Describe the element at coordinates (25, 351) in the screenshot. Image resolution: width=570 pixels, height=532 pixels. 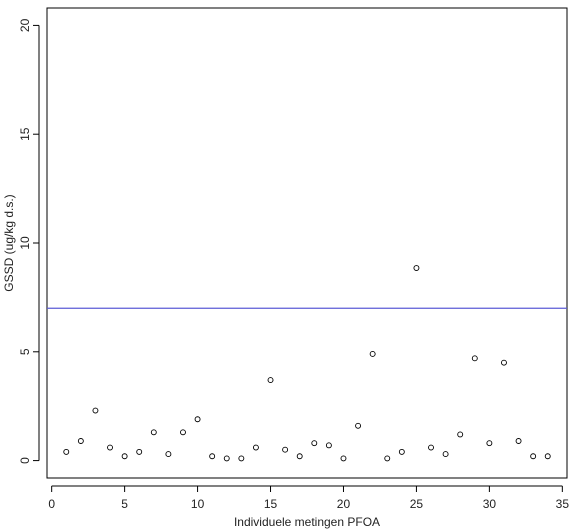
I see `y-tick-label: 5` at that location.